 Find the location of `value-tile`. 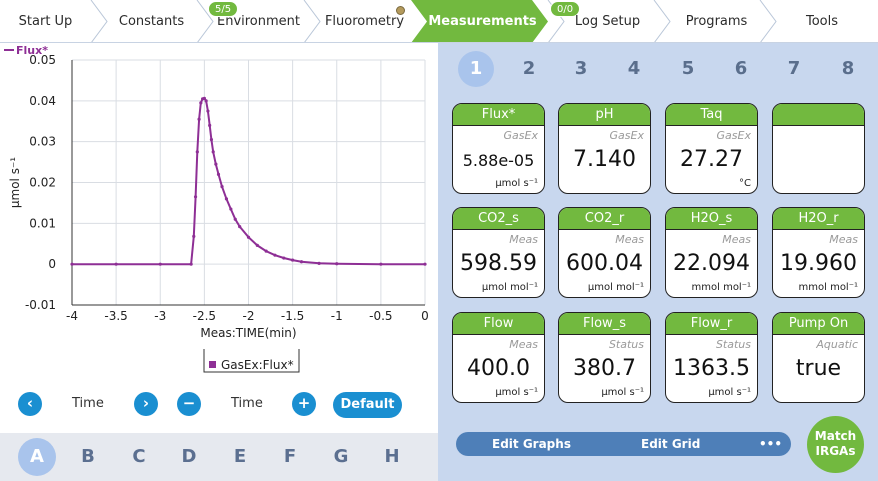

value-tile is located at coordinates (818, 148).